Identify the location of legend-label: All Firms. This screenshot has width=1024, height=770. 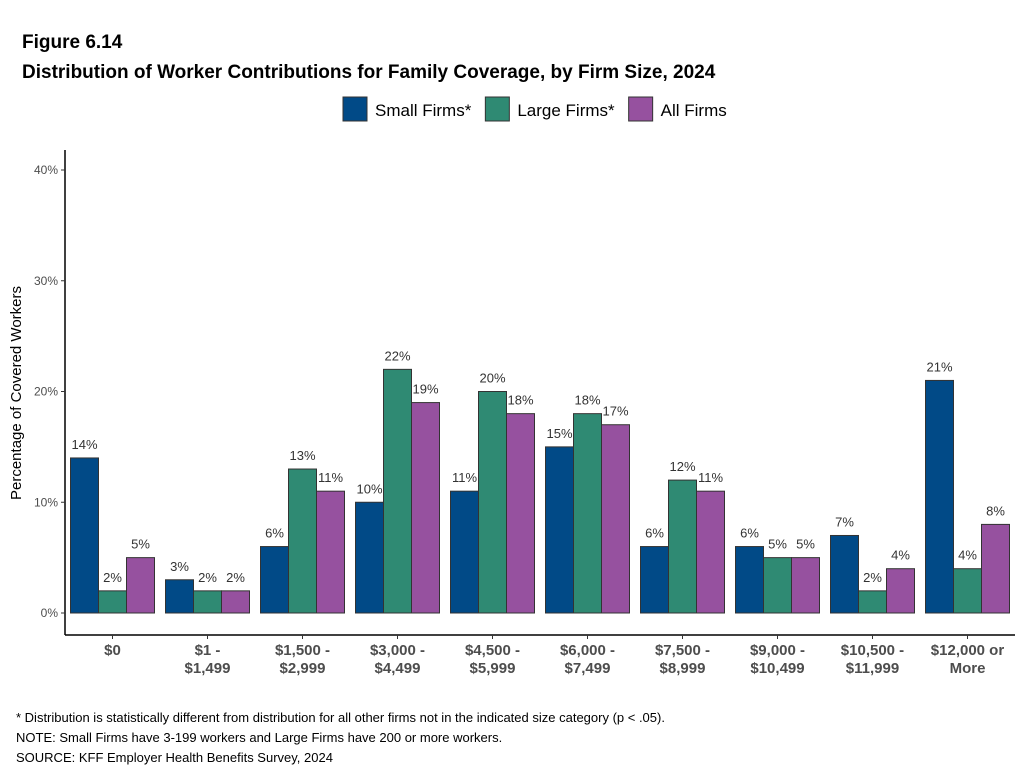
(694, 110).